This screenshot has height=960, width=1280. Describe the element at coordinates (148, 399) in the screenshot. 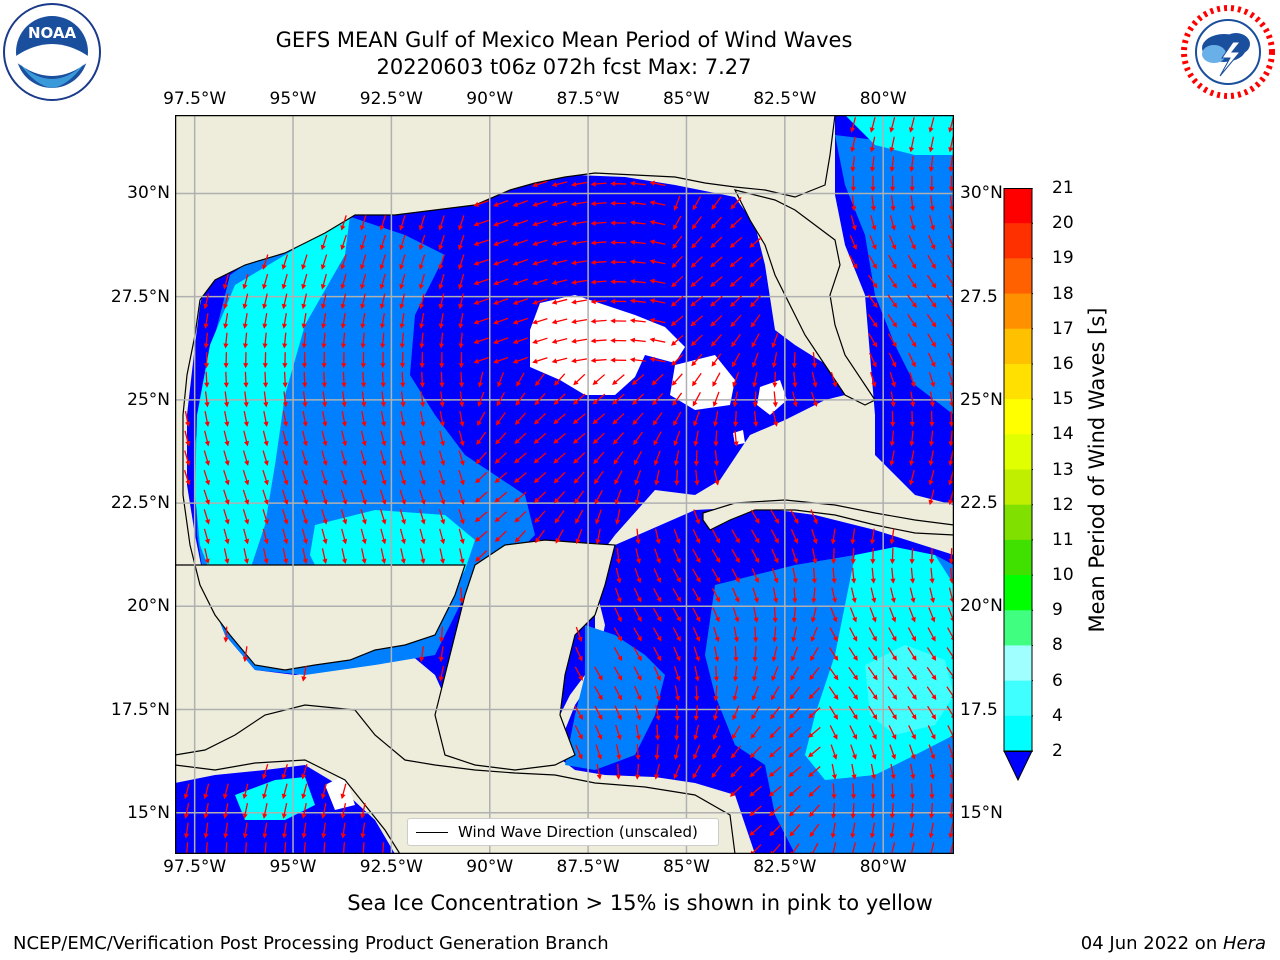

I see `lat-tick-left: 25°N` at that location.